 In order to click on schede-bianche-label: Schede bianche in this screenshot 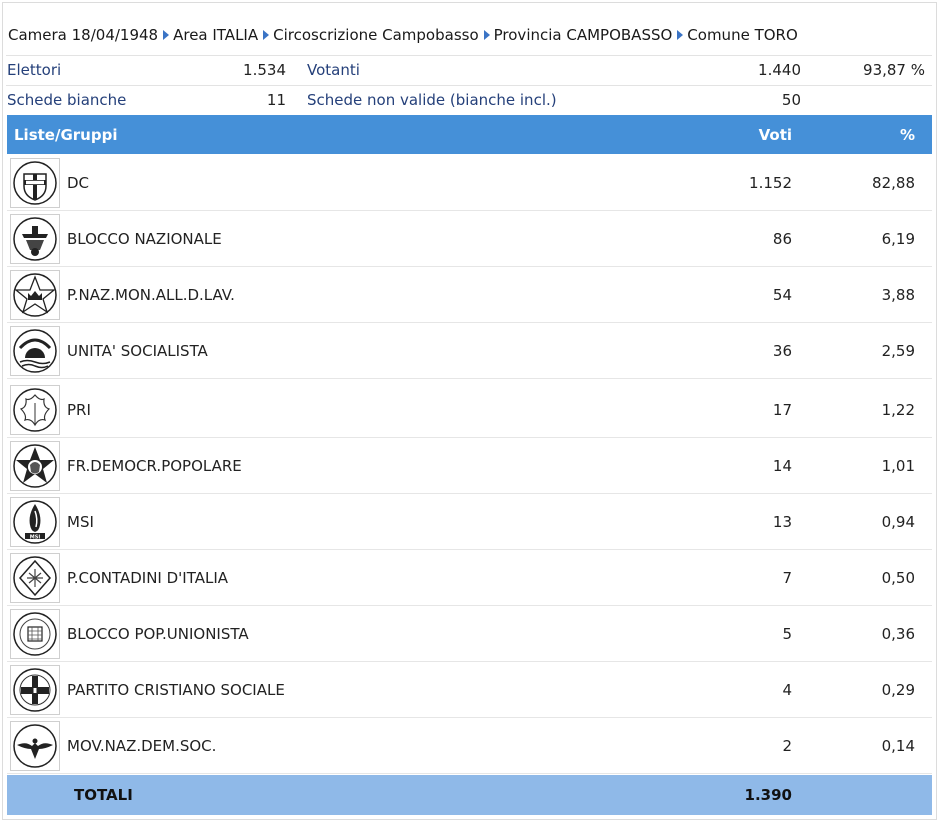, I will do `click(67, 100)`.